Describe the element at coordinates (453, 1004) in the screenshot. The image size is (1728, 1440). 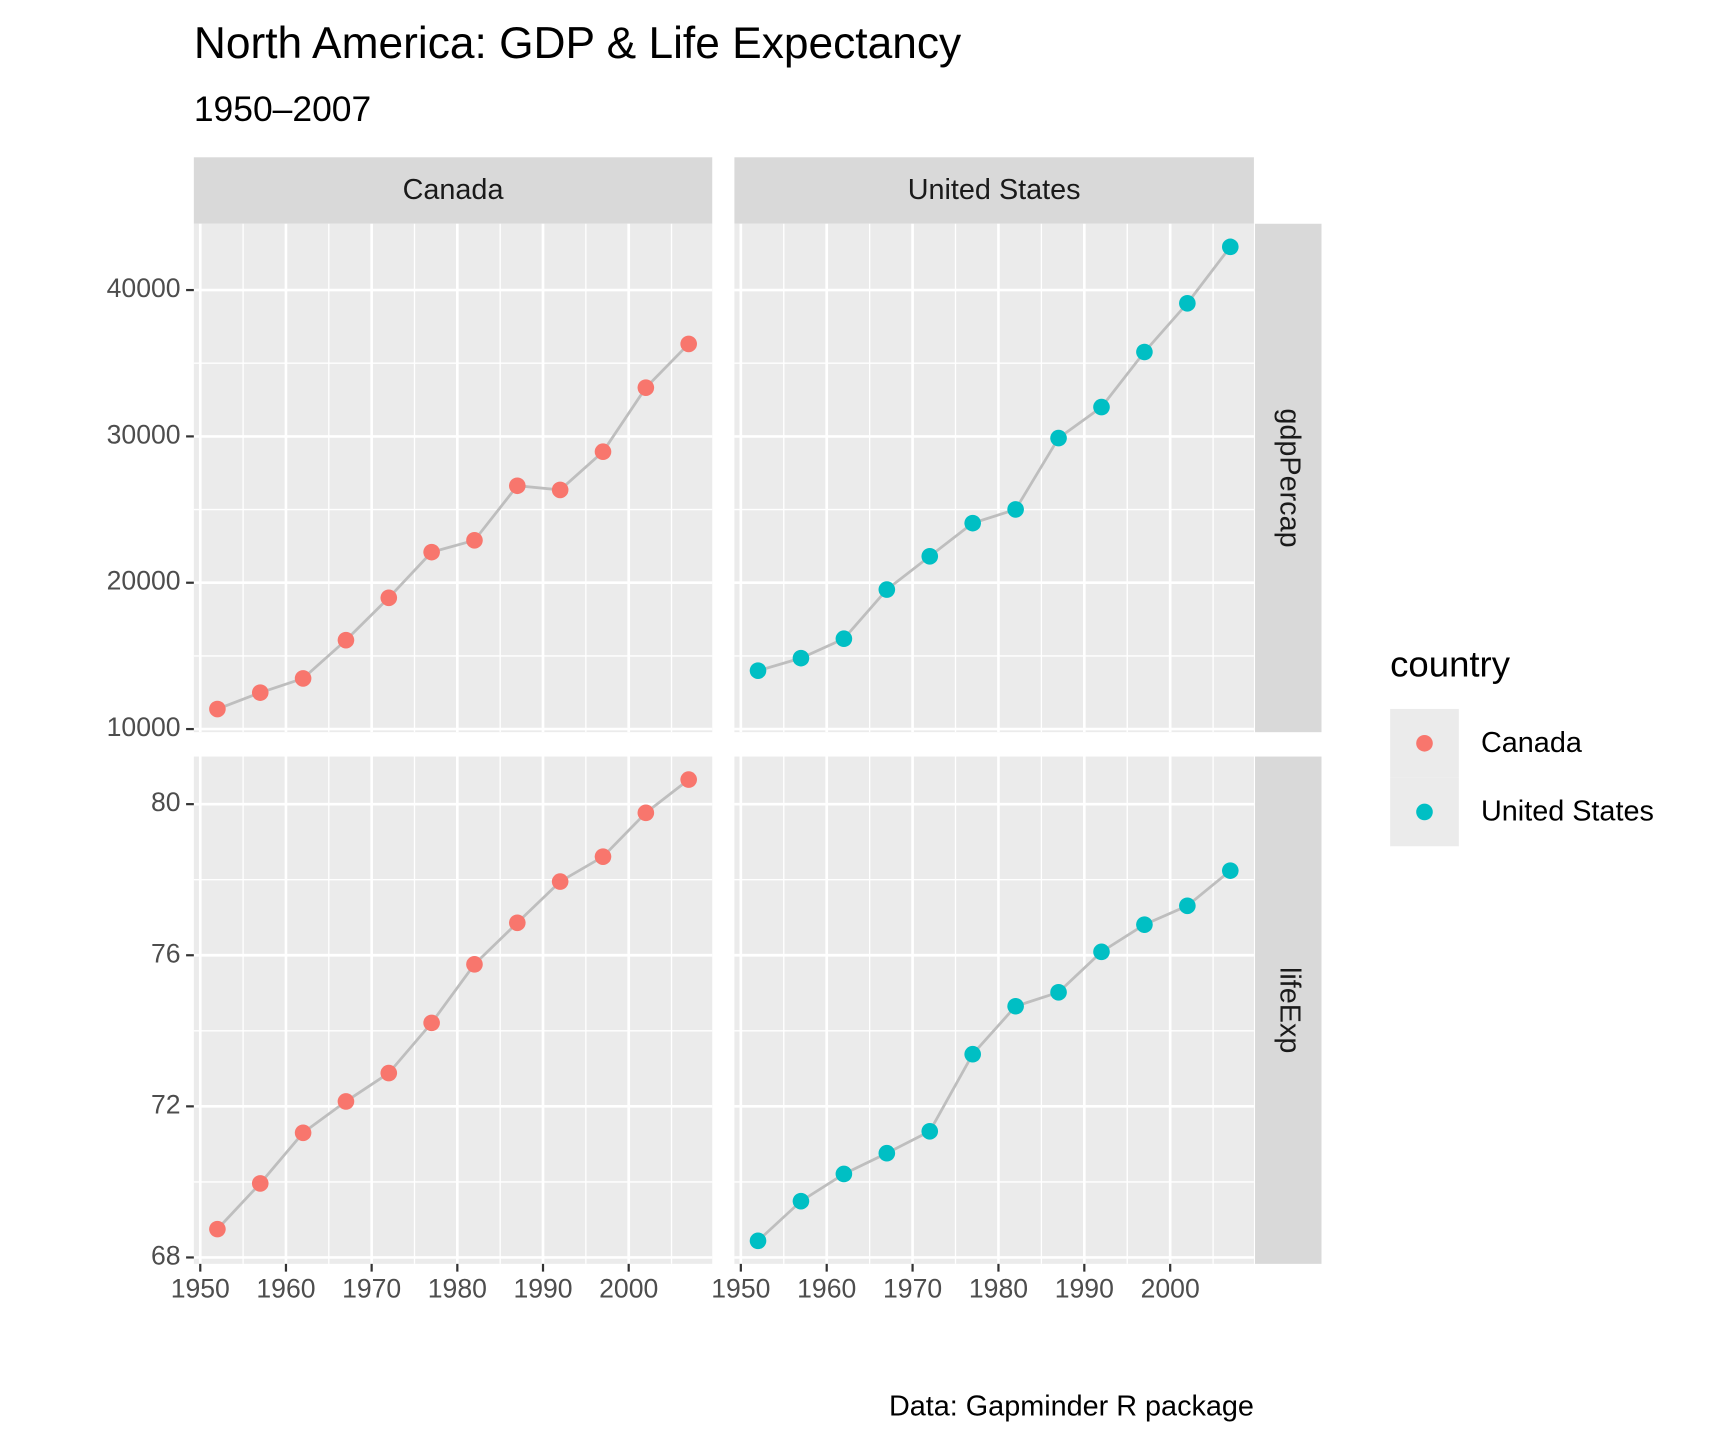
I see `series-line` at that location.